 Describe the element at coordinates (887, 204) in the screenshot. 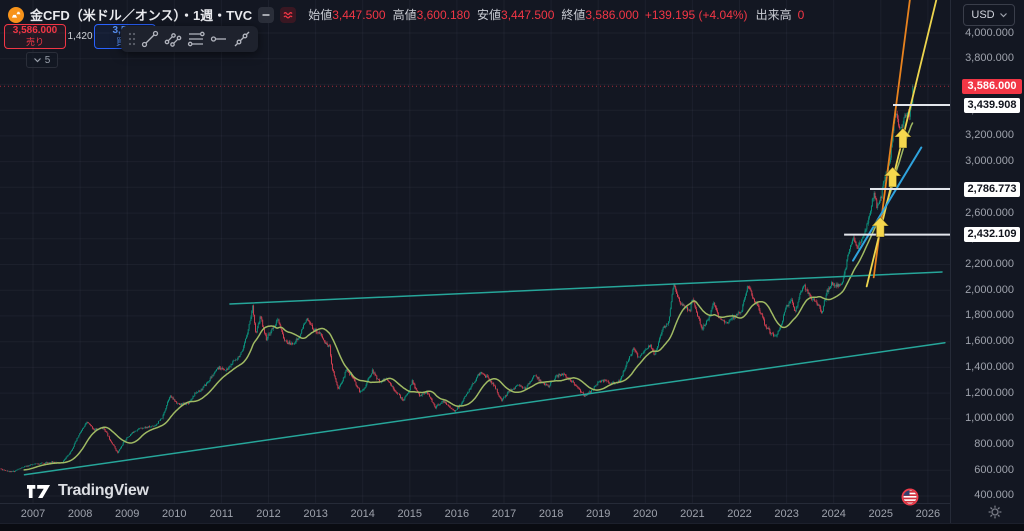

I see `trendline-projection-cyan` at that location.